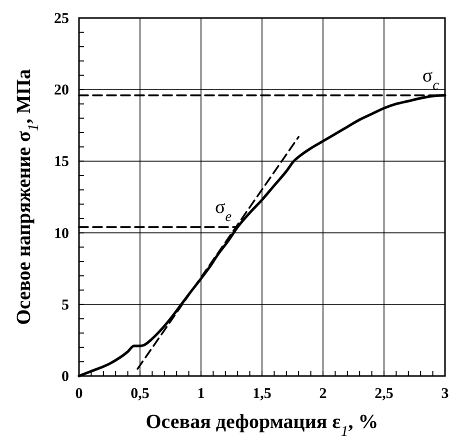  I want to click on x-axis-title: Осевая деформация ε$_{1}$, %, so click(262, 425).